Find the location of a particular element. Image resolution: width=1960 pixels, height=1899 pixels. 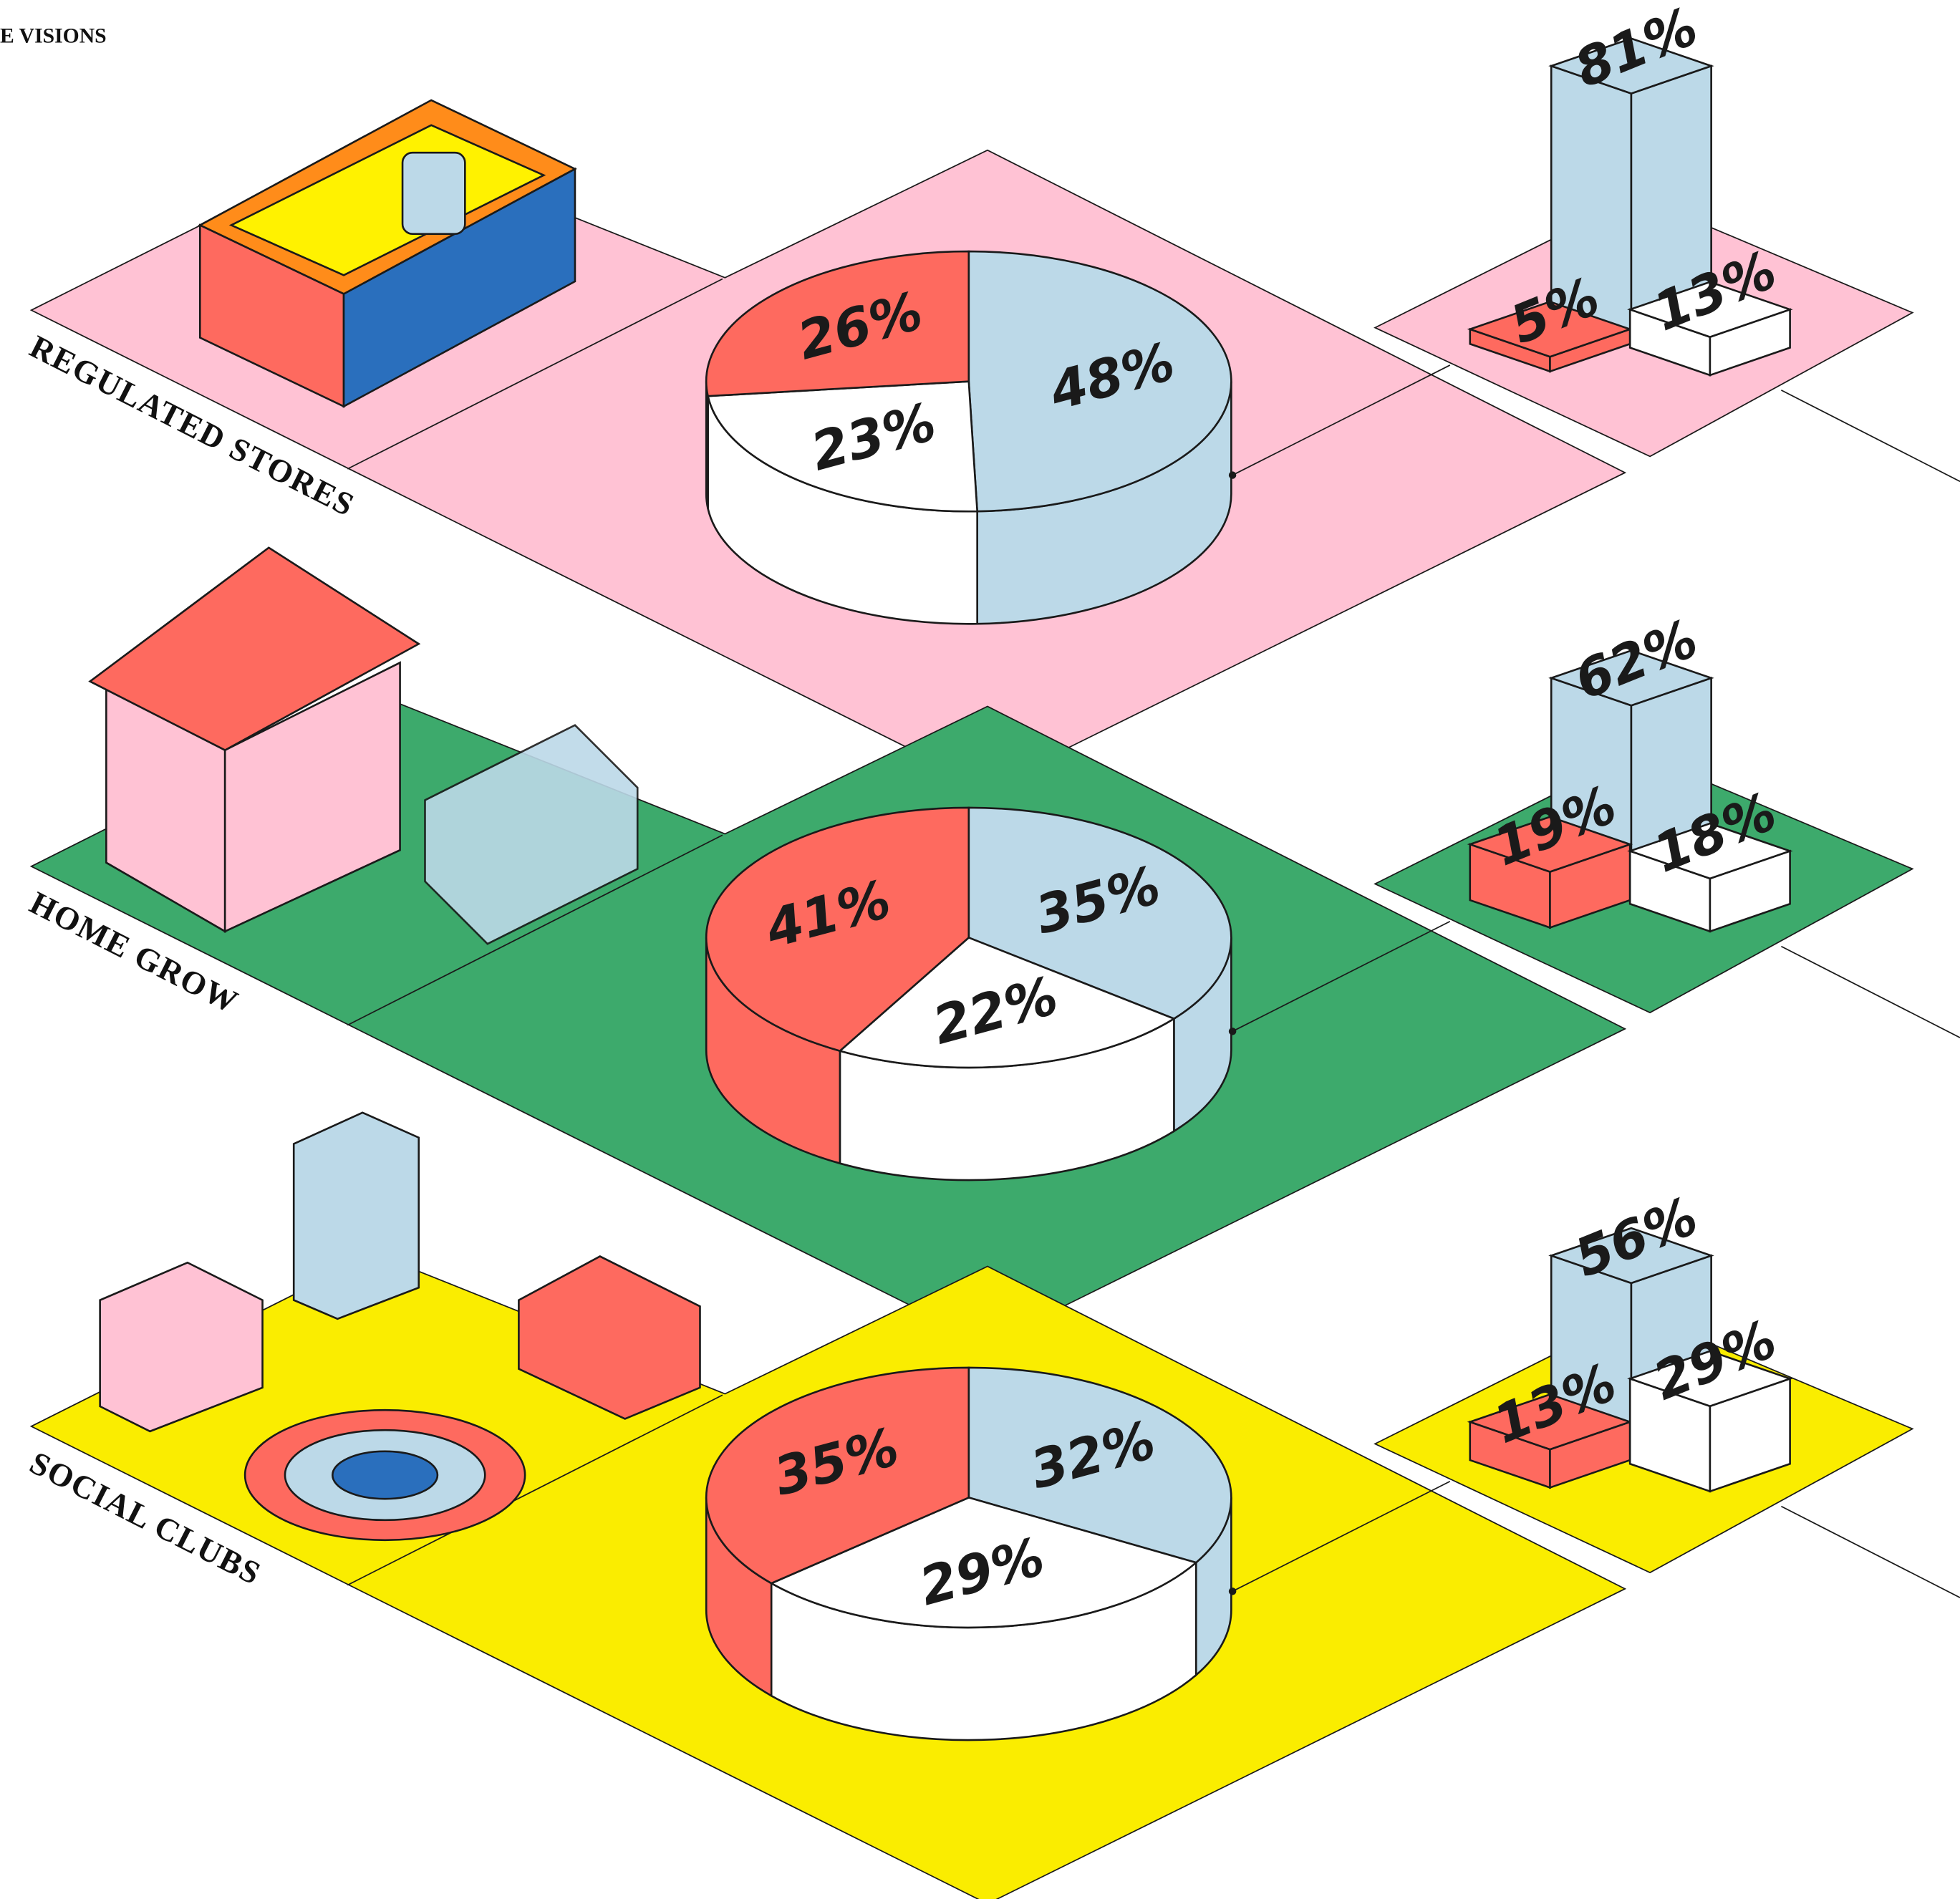

pie-side is located at coordinates (707, 445).